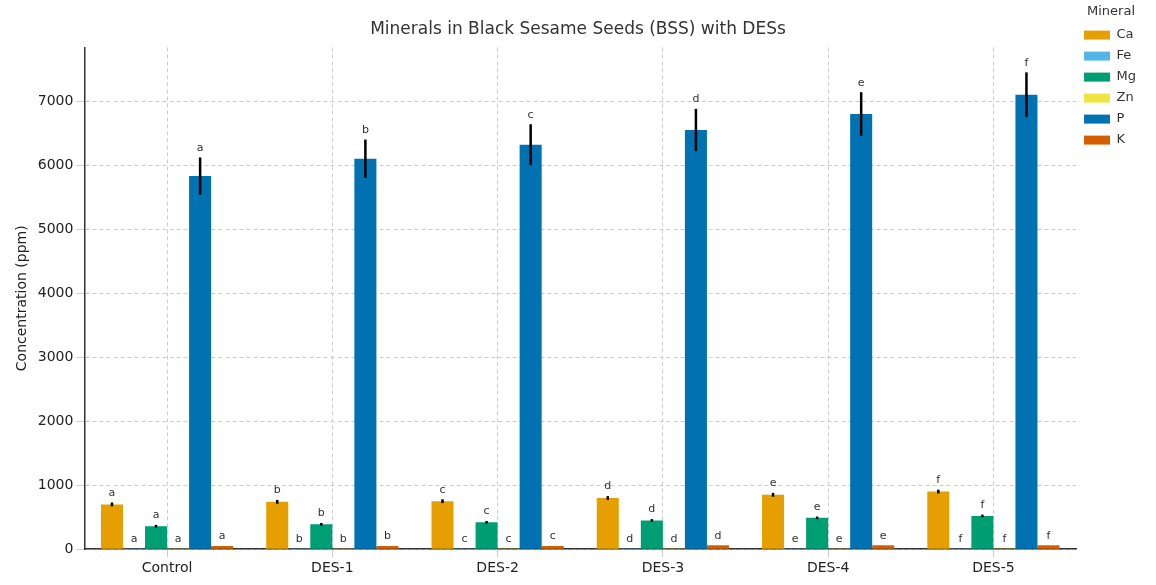  Describe the element at coordinates (1126, 76) in the screenshot. I see `legend-label: Mg` at that location.